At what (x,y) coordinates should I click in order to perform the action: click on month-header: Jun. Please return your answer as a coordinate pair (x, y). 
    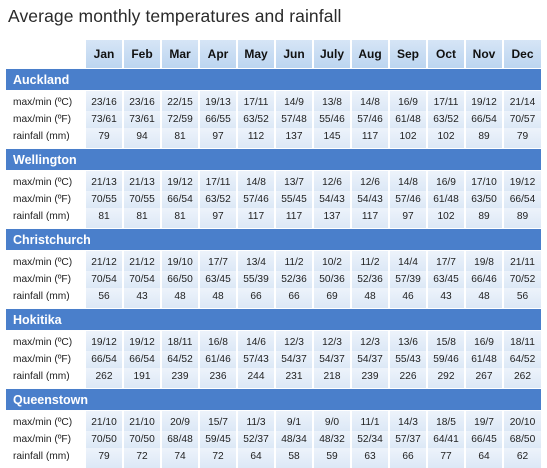
    Looking at the image, I should click on (293, 54).